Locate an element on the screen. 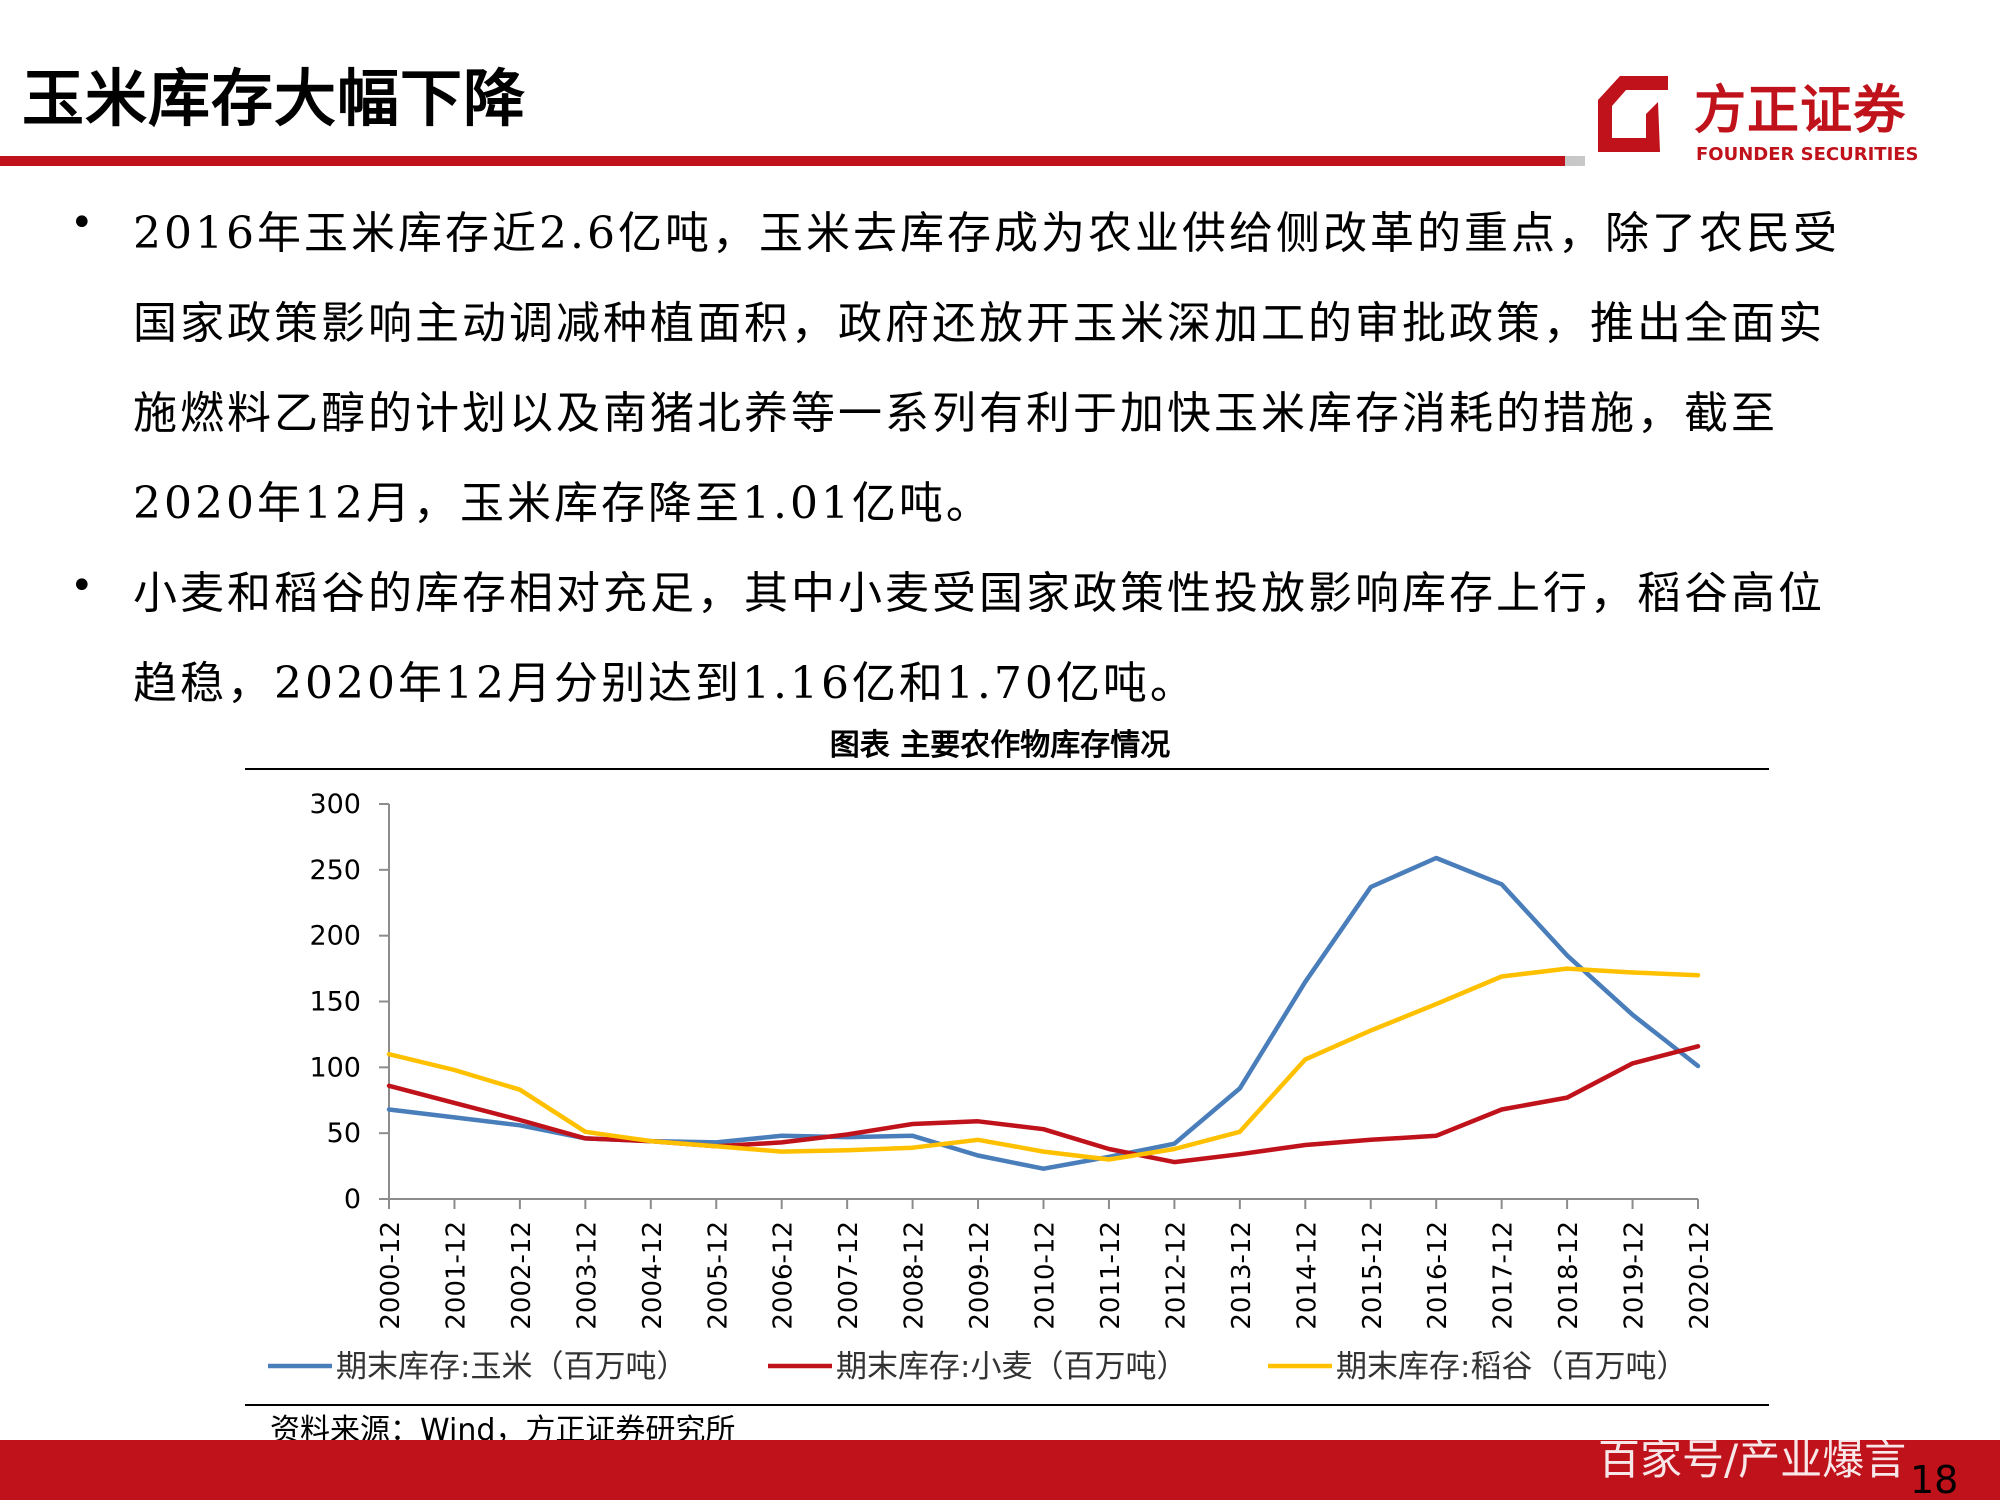 The width and height of the screenshot is (2000, 1502). x-tick-label: 2011-12 is located at coordinates (1111, 1275).